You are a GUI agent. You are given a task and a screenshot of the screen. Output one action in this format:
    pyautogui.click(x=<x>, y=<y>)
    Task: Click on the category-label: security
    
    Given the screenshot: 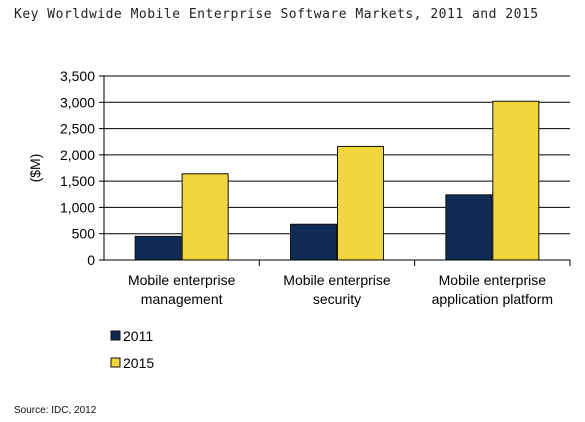 What is the action you would take?
    pyautogui.click(x=337, y=299)
    